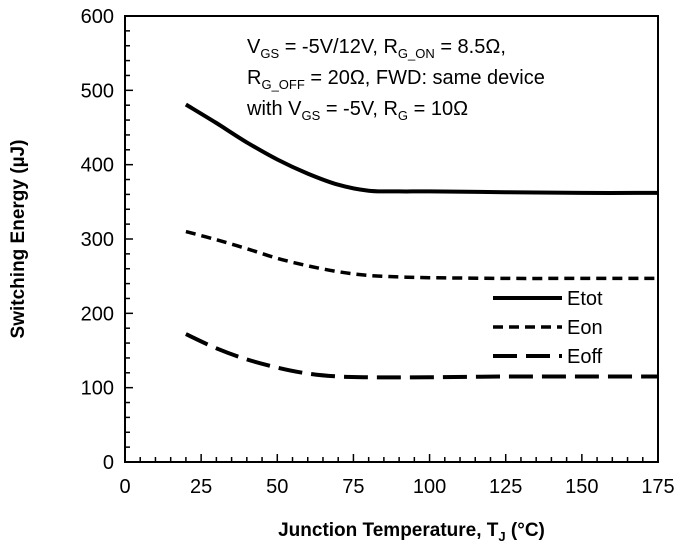 This screenshot has width=681, height=547. I want to click on y-tick-label: 300, so click(97, 240).